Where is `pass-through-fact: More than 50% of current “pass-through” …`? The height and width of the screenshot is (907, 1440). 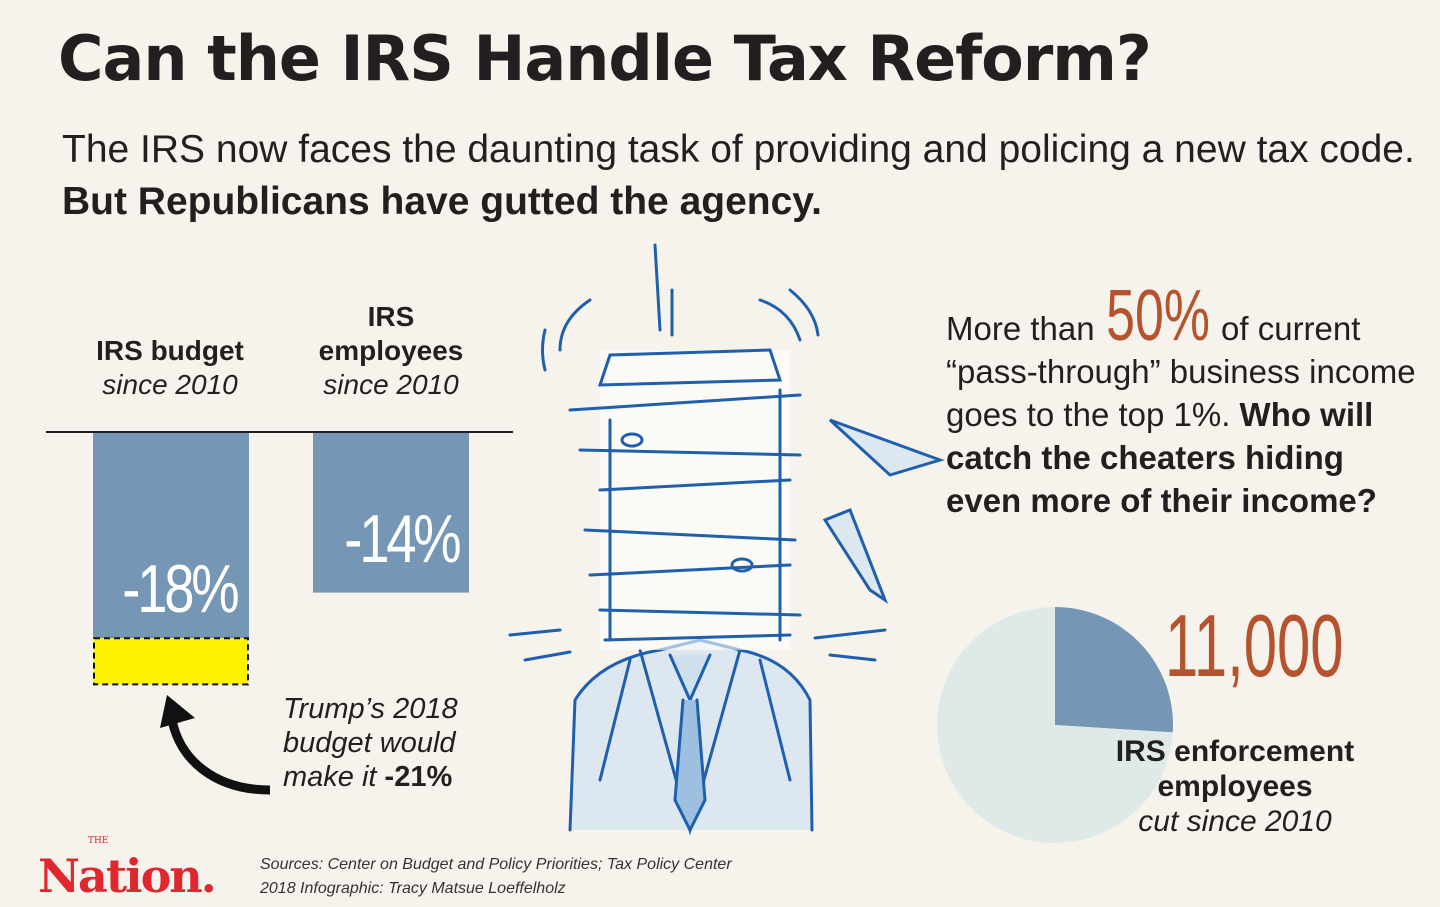 pass-through-fact: More than 50% of current “pass-through” … is located at coordinates (1186, 399).